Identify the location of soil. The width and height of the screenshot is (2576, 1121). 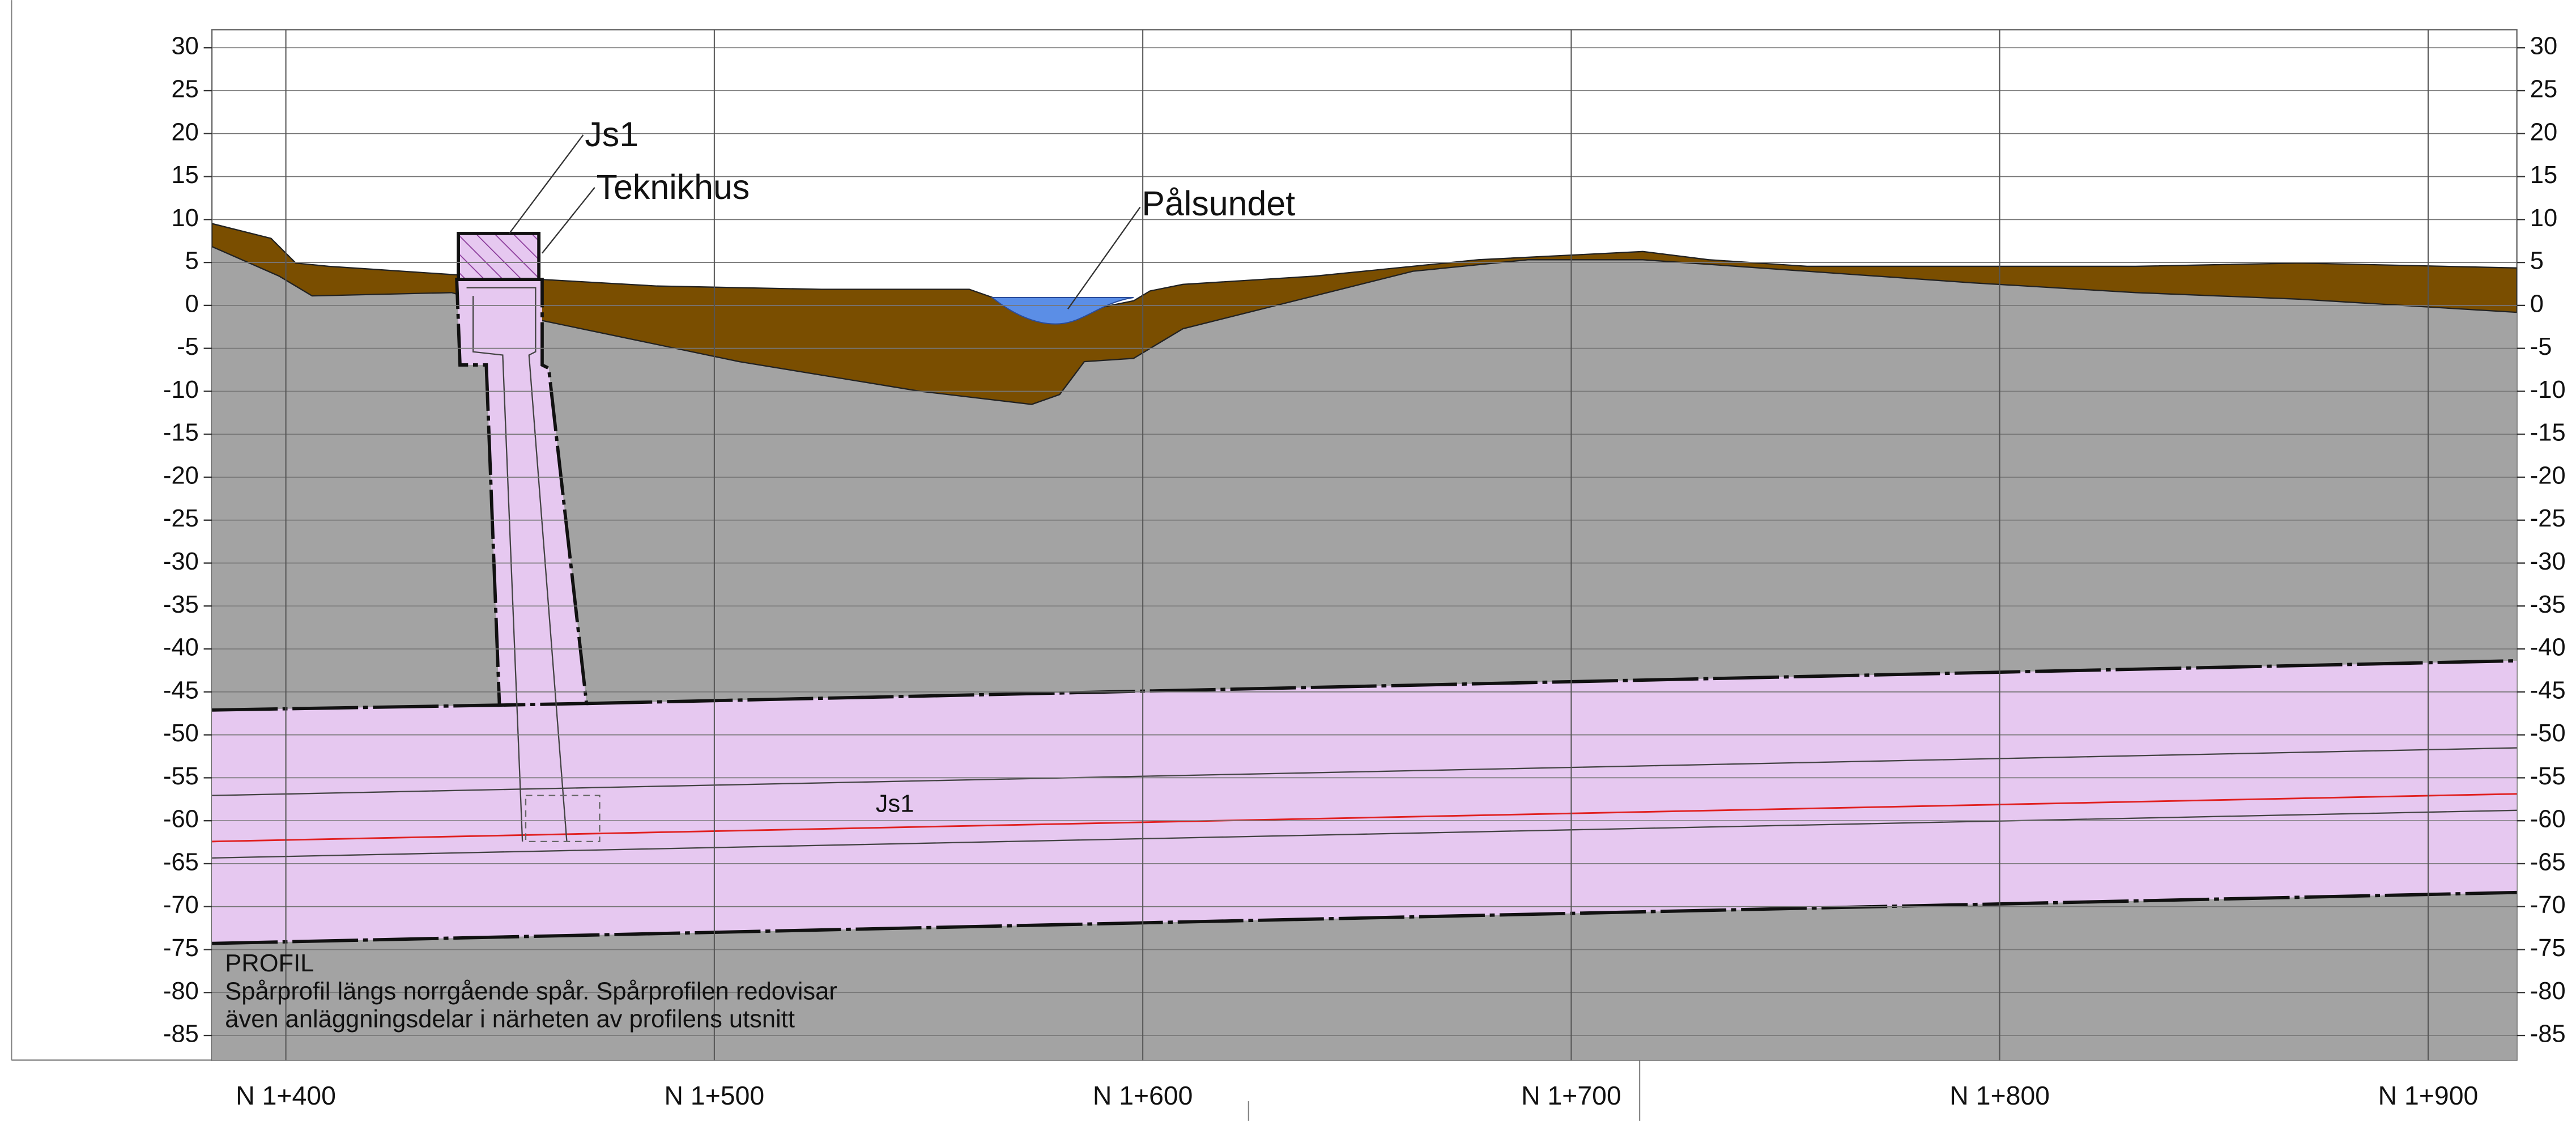
(1364, 314).